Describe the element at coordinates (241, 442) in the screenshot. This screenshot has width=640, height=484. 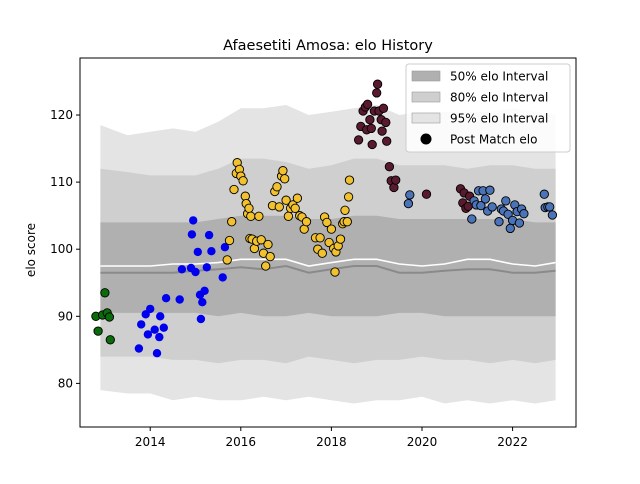
I see `x-tick-label: 2016` at that location.